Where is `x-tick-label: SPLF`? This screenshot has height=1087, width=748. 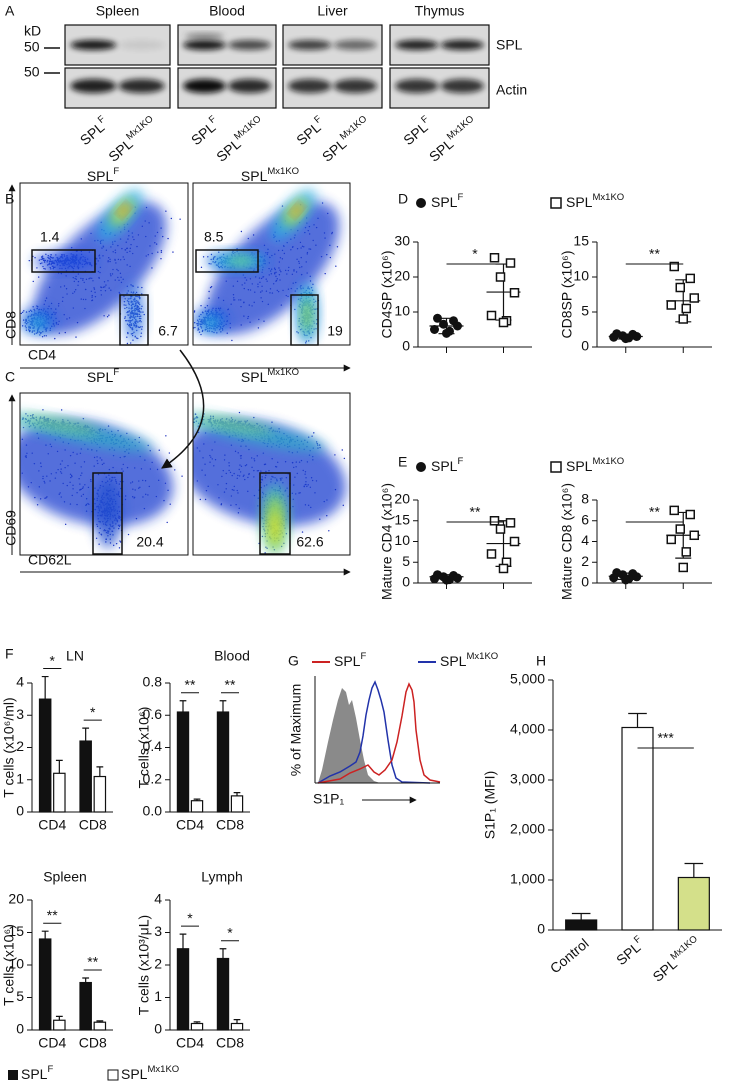 x-tick-label: SPLF is located at coordinates (629, 950).